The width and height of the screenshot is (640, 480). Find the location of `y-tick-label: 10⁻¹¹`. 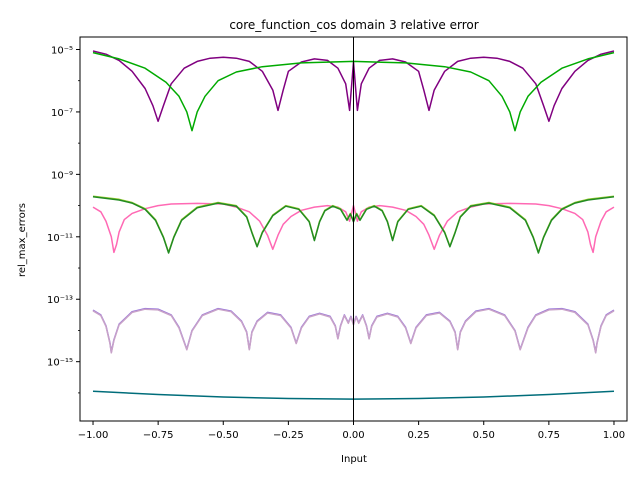

y-tick-label: 10⁻¹¹ is located at coordinates (60, 238).